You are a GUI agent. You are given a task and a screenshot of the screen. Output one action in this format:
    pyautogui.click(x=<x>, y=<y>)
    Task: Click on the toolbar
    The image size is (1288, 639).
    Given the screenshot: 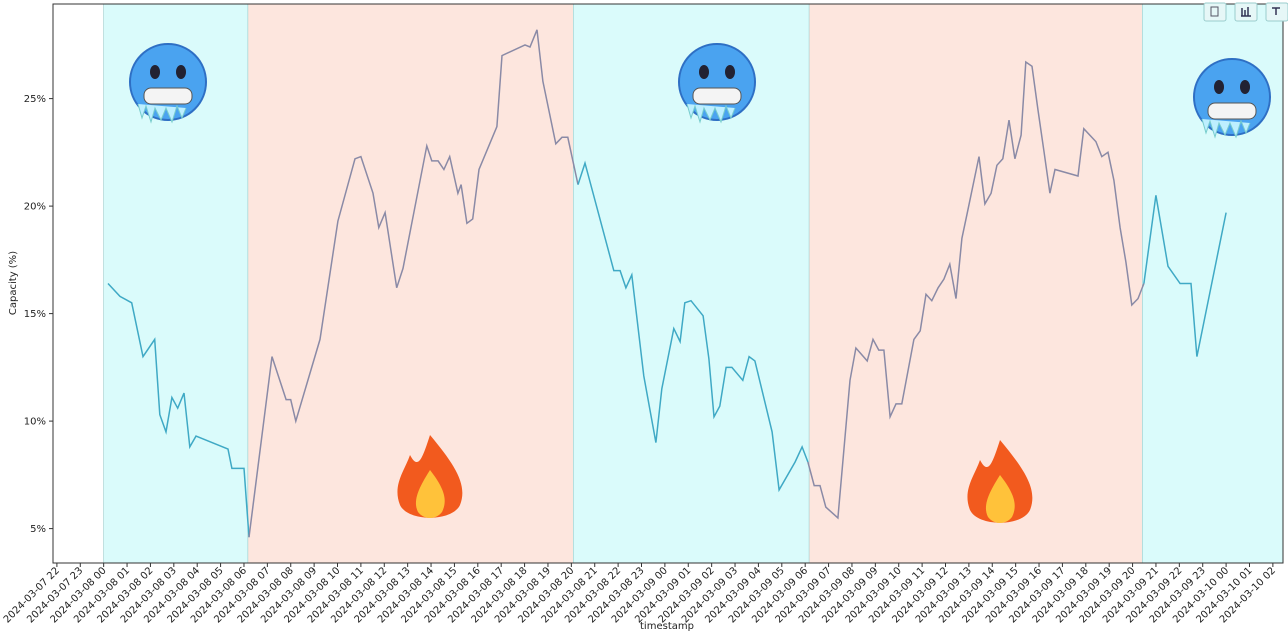 What is the action you would take?
    pyautogui.click(x=1245, y=12)
    